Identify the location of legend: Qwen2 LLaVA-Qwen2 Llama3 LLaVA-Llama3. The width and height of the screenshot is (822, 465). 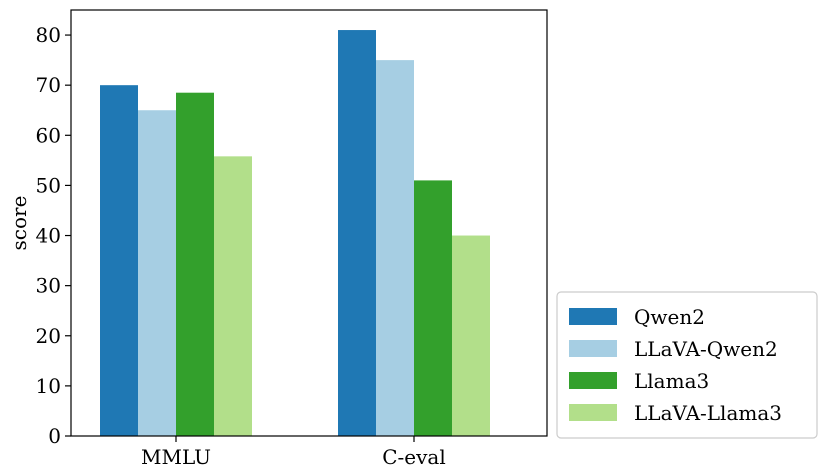
(687, 365).